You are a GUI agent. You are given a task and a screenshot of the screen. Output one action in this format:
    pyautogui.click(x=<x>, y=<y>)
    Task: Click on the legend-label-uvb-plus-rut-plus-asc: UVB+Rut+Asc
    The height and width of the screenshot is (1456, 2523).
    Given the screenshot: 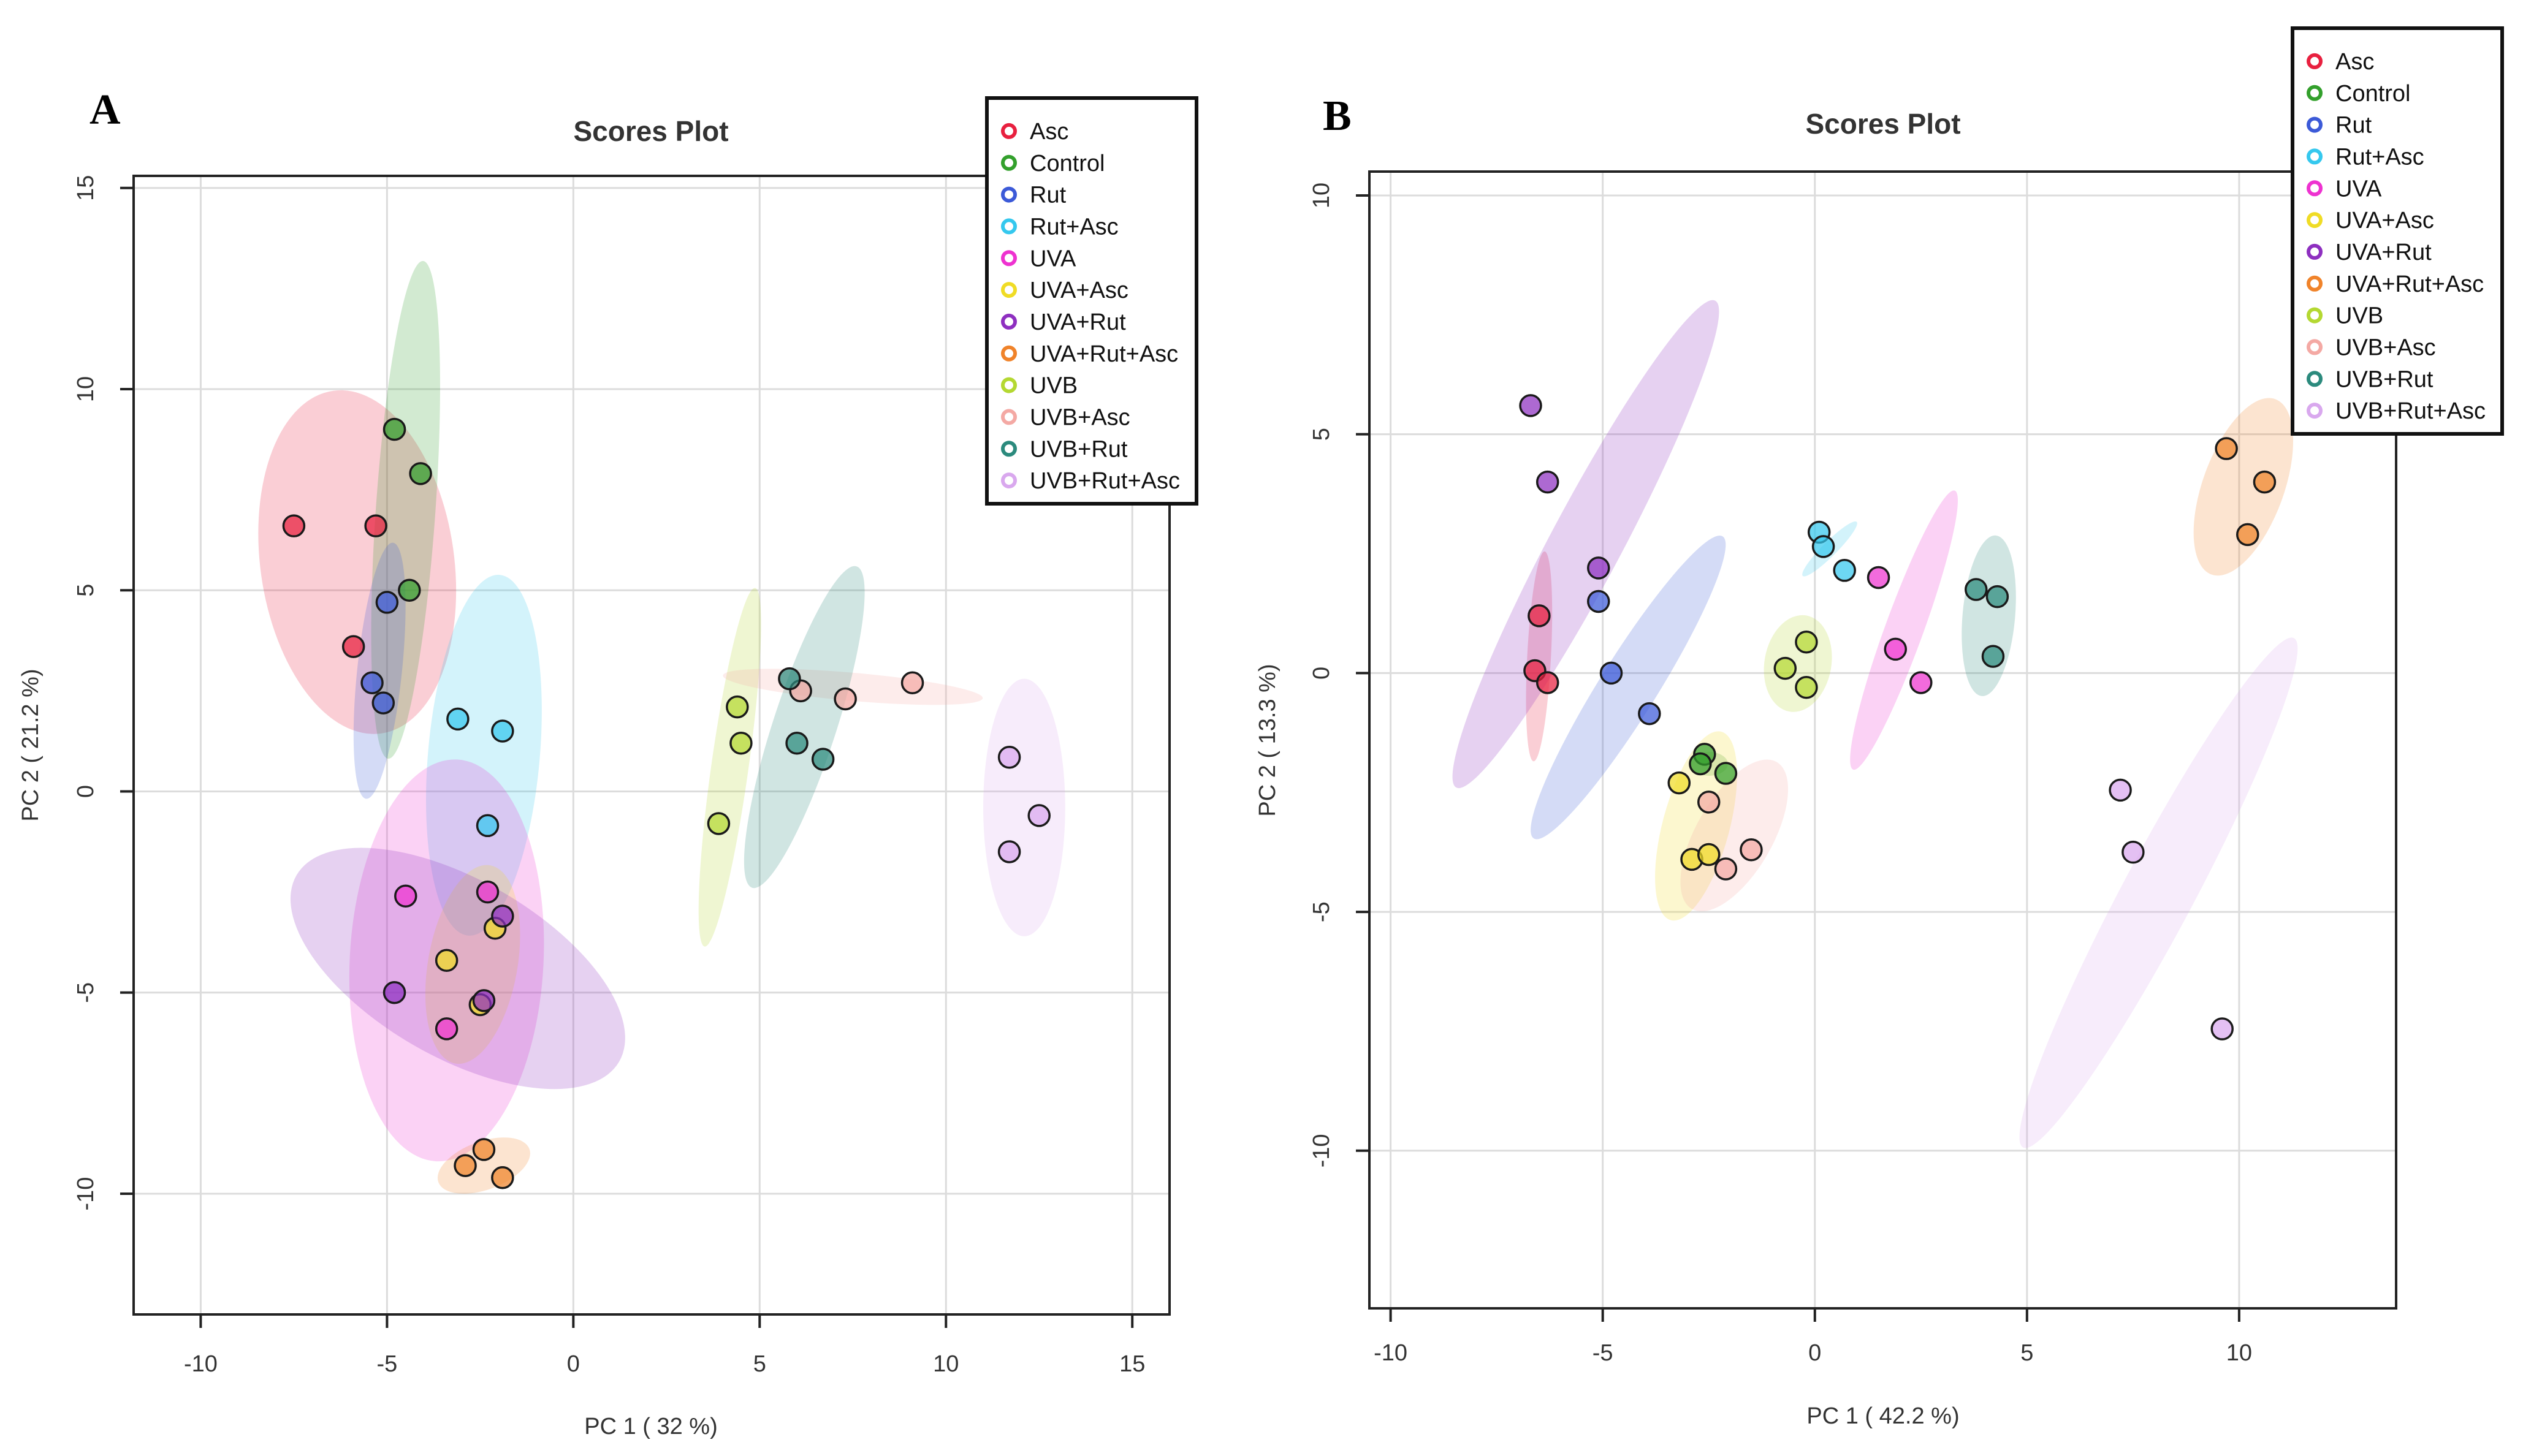 What is the action you would take?
    pyautogui.click(x=2410, y=411)
    